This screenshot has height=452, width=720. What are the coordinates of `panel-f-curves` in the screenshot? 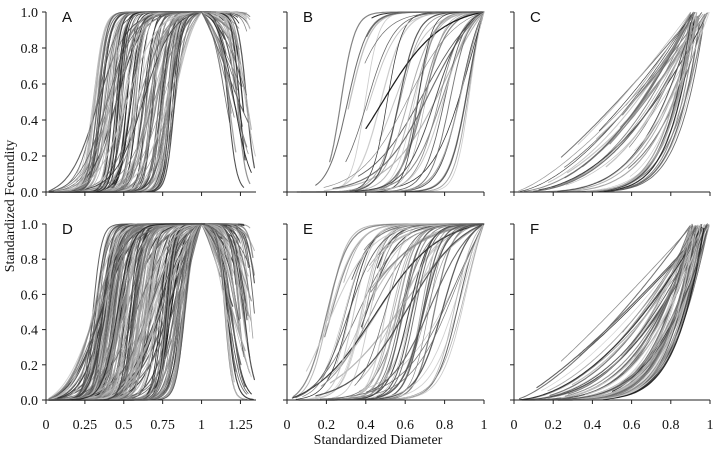 It's located at (614, 312).